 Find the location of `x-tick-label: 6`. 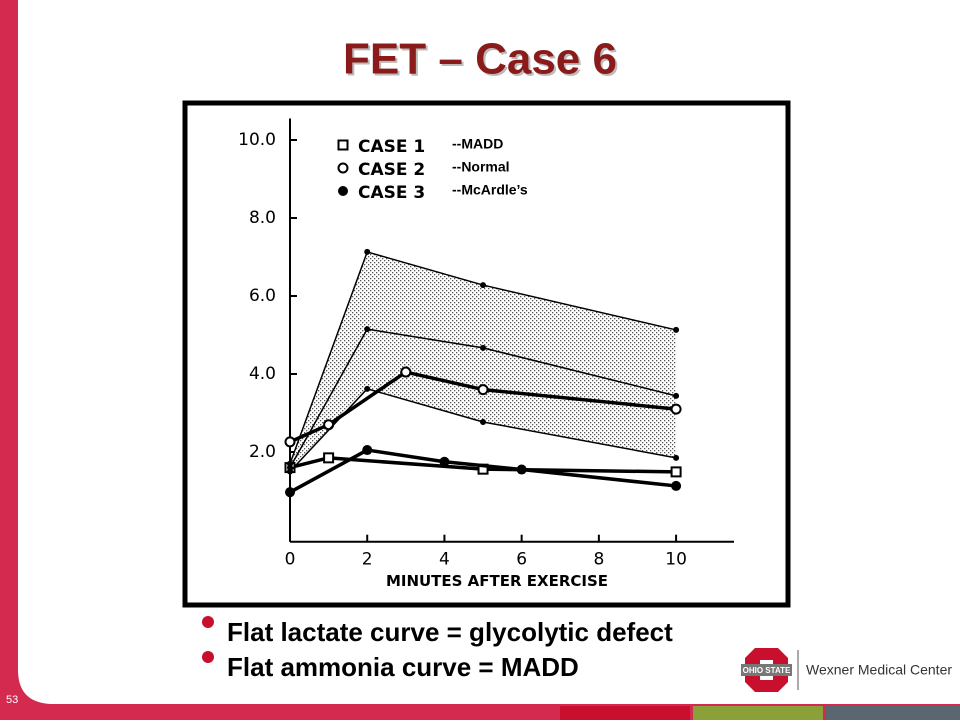

x-tick-label: 6 is located at coordinates (521, 560).